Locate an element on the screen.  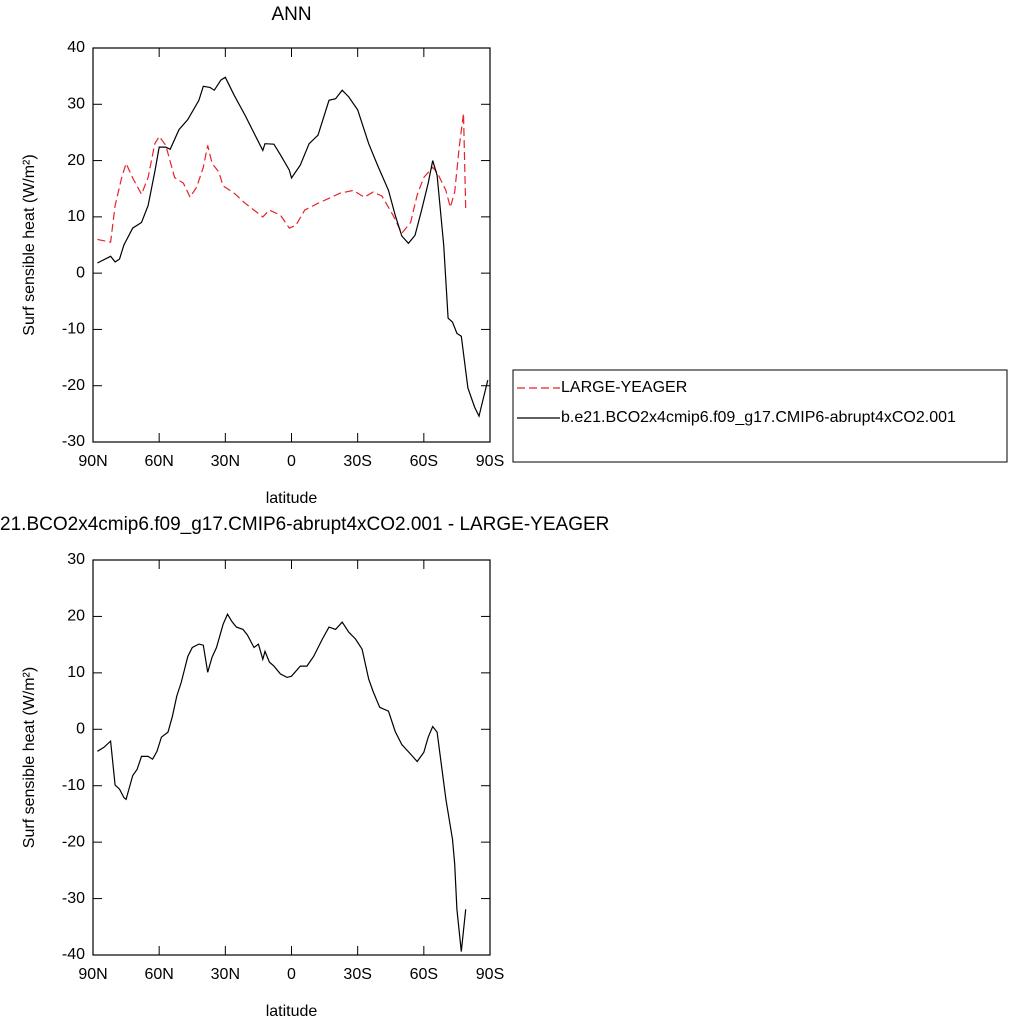
legend-label: LARGE-YEAGER is located at coordinates (624, 387).